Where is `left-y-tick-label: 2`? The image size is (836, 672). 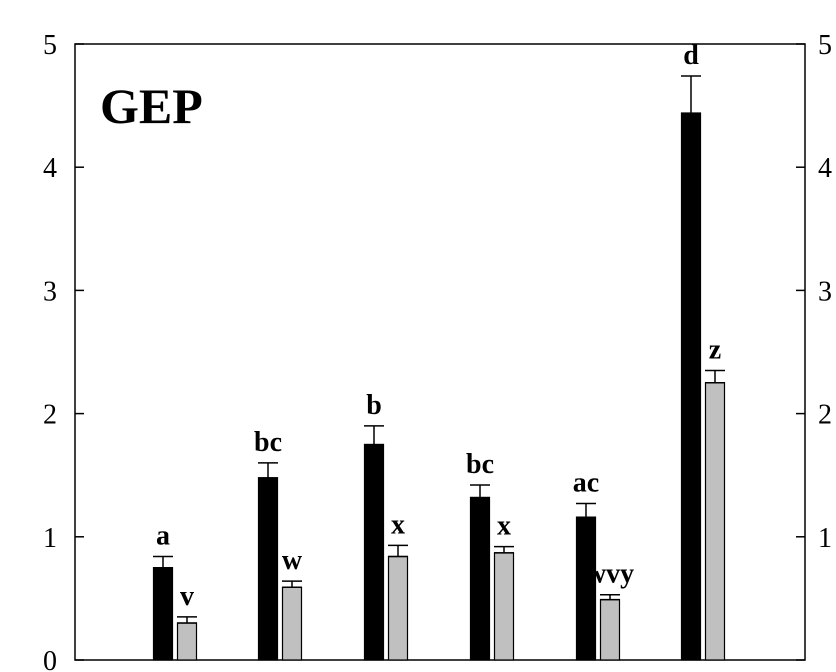
left-y-tick-label: 2 is located at coordinates (50, 415).